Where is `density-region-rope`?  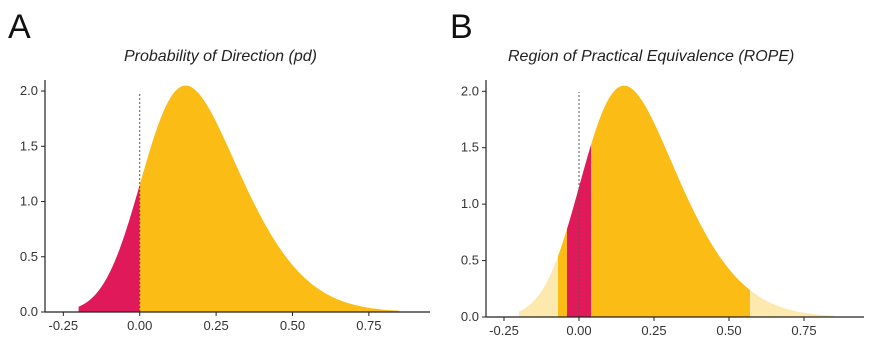
density-region-rope is located at coordinates (579, 230).